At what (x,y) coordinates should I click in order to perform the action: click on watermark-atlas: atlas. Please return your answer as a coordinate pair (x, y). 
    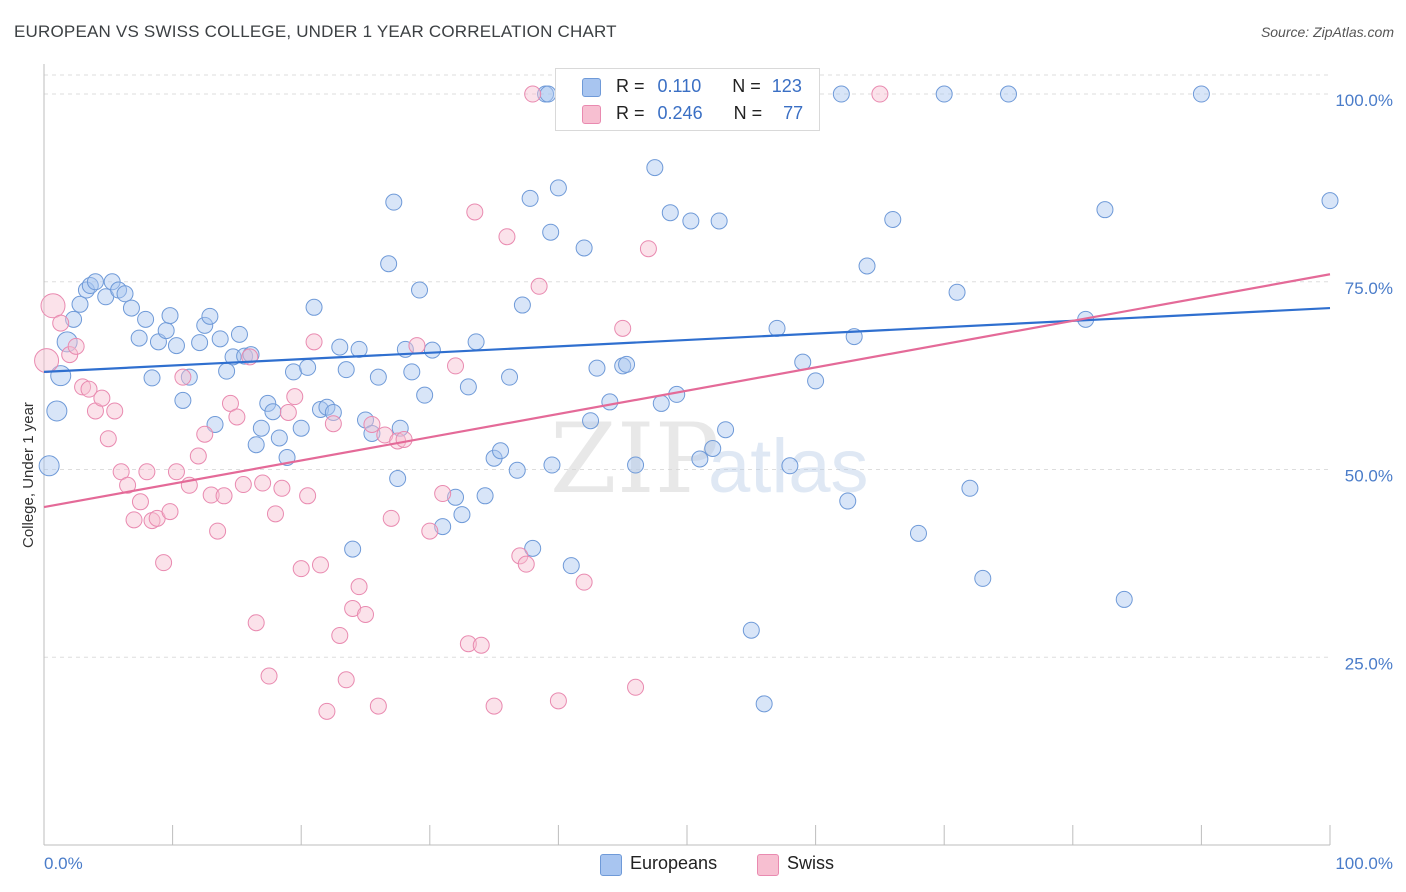
    Looking at the image, I should click on (788, 466).